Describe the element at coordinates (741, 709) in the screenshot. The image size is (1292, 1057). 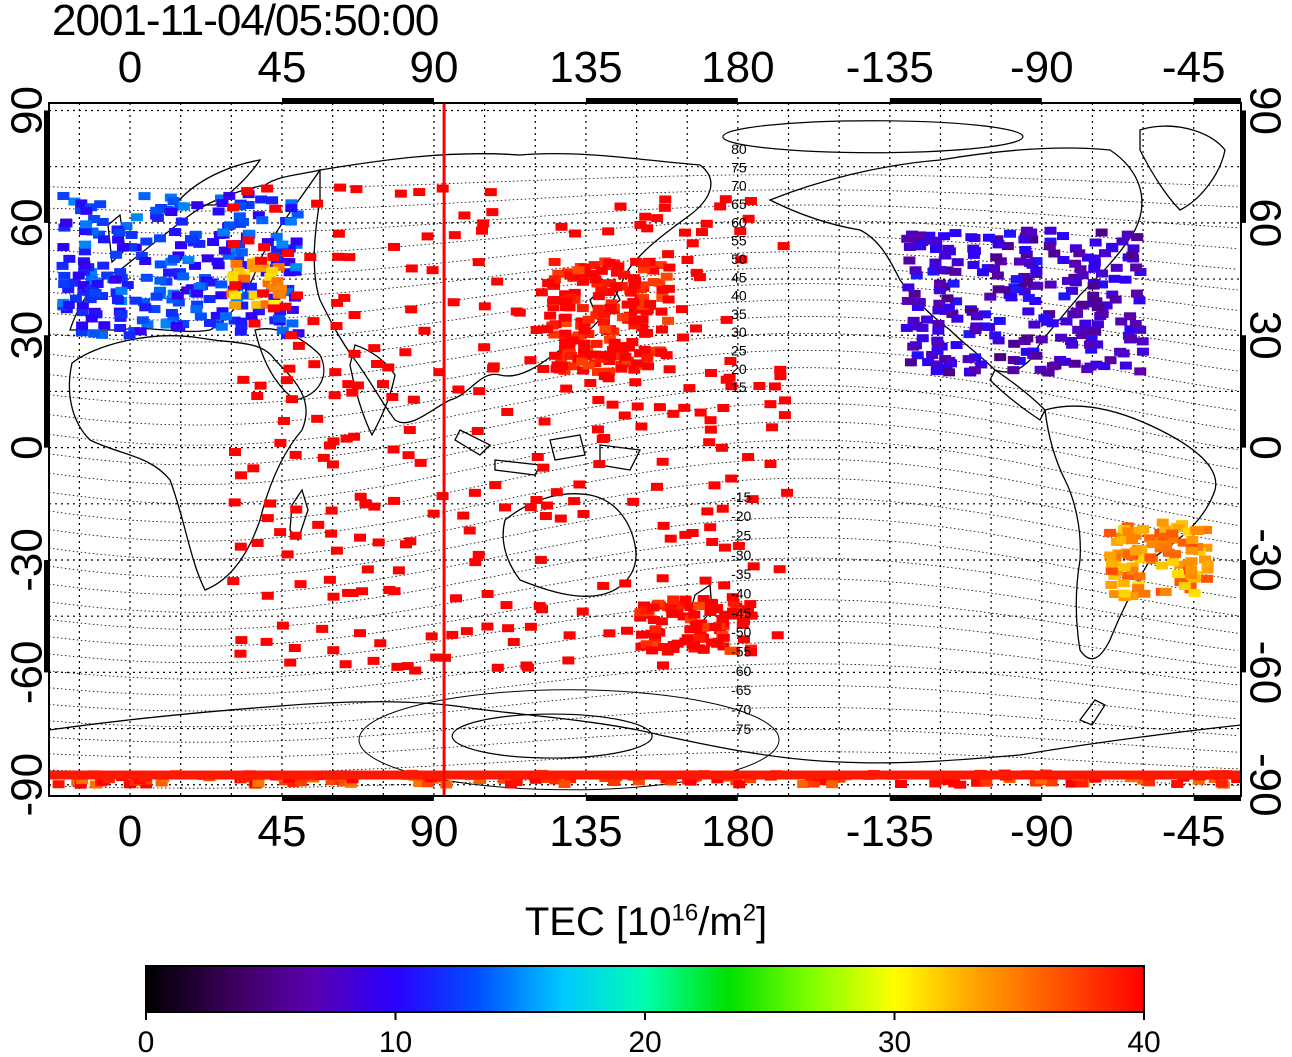
I see `contour-label: -70` at that location.